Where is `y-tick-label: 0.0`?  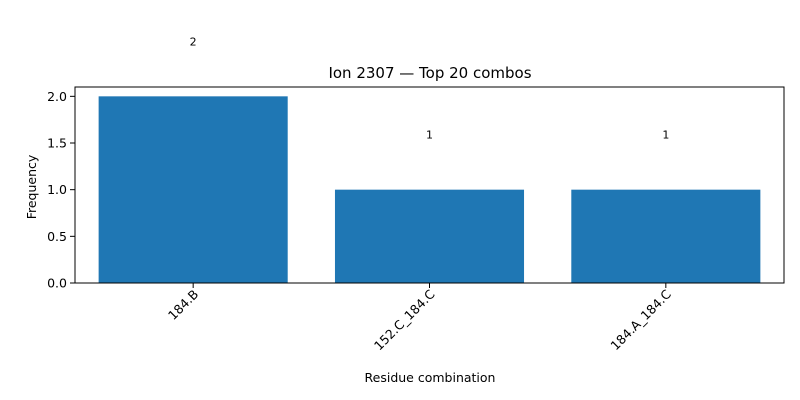 y-tick-label: 0.0 is located at coordinates (57, 283).